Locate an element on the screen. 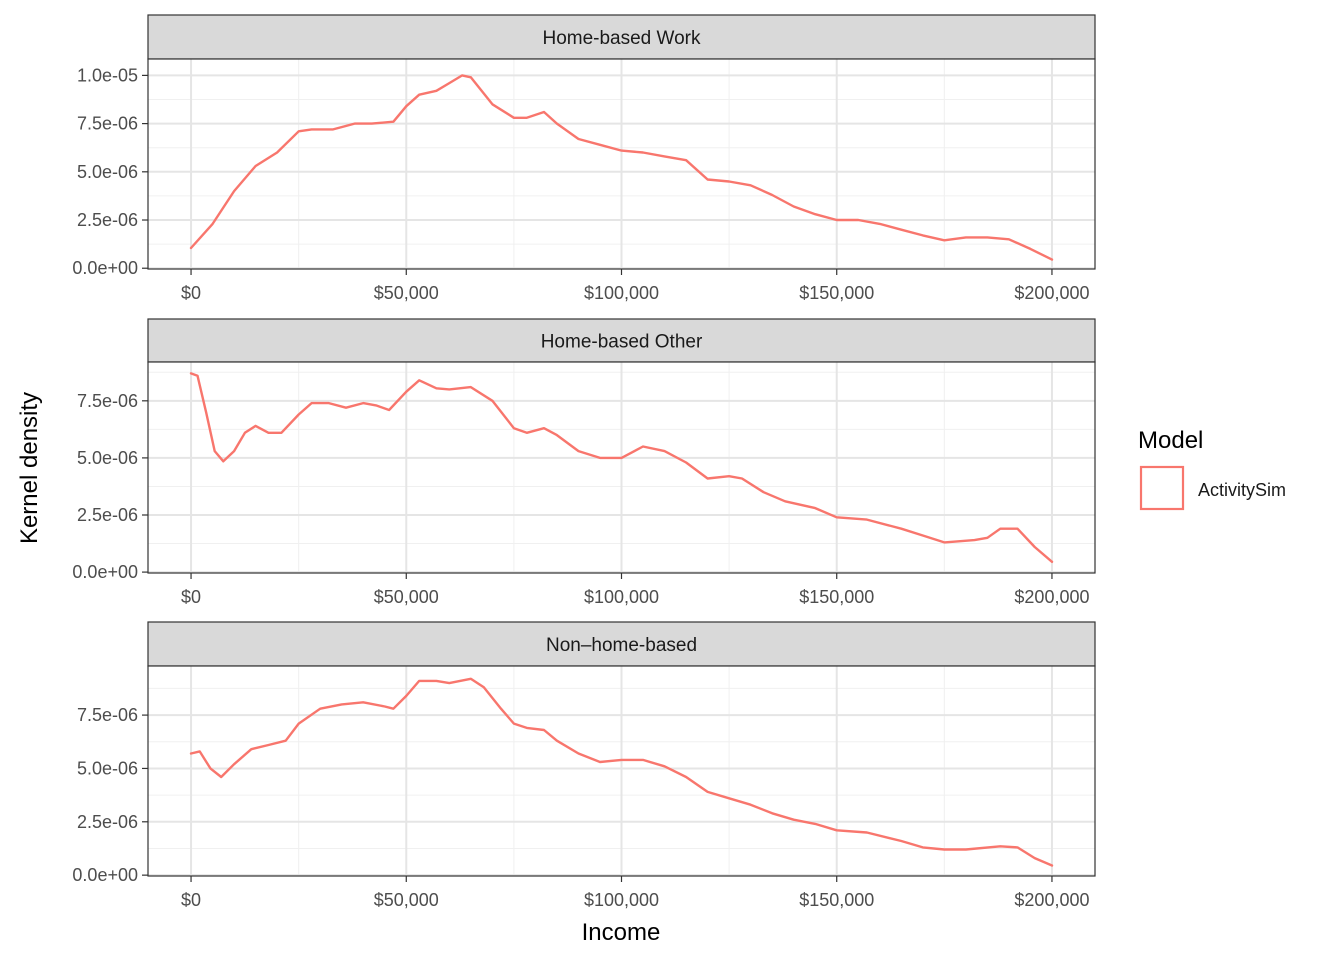  legend-label-activitysim: ActivitySim is located at coordinates (1242, 490).